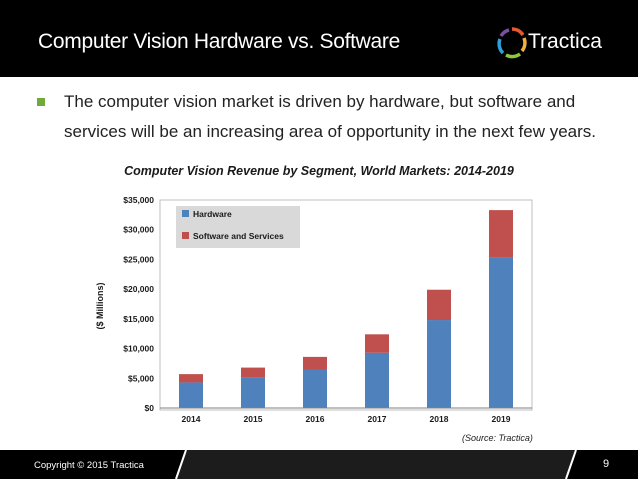 The height and width of the screenshot is (479, 638). Describe the element at coordinates (238, 236) in the screenshot. I see `legend-label: Software and Services` at that location.